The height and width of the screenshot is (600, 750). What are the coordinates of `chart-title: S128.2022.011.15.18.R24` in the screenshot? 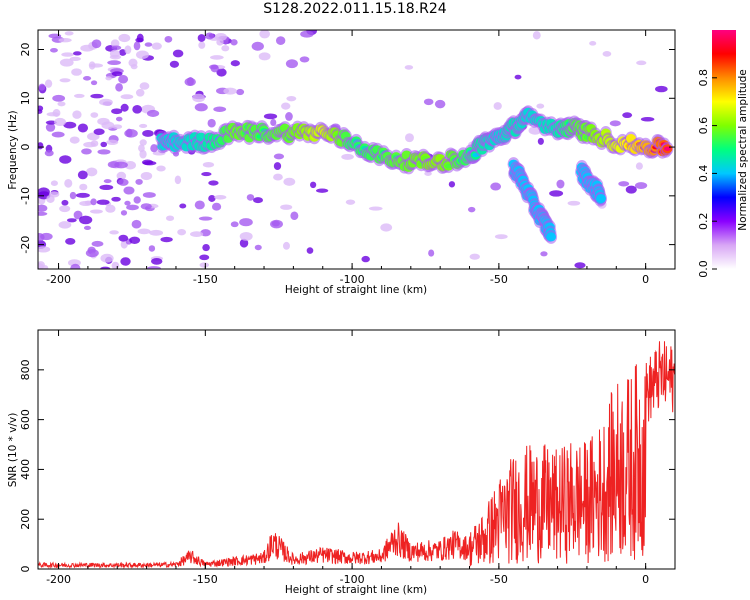 It's located at (355, 9).